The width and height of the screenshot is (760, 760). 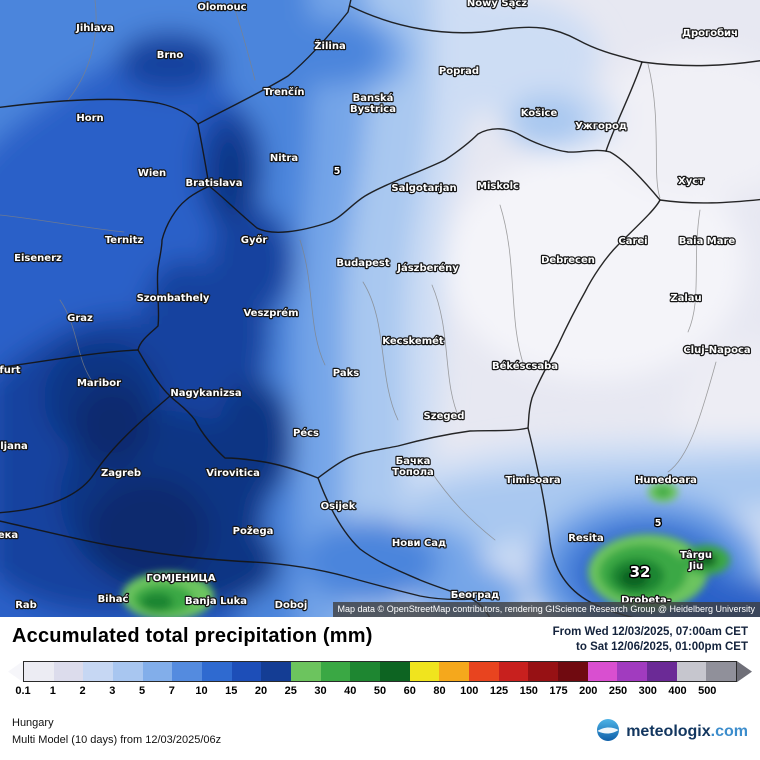 I want to click on city-label: Miskolc, so click(x=498, y=186).